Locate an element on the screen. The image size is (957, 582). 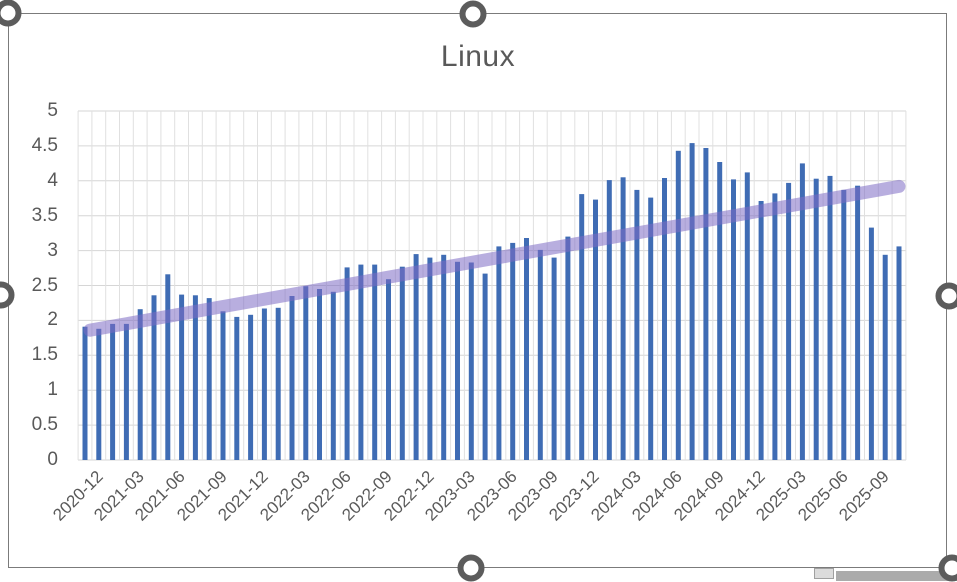
selection-handle-top-center is located at coordinates (473, 14).